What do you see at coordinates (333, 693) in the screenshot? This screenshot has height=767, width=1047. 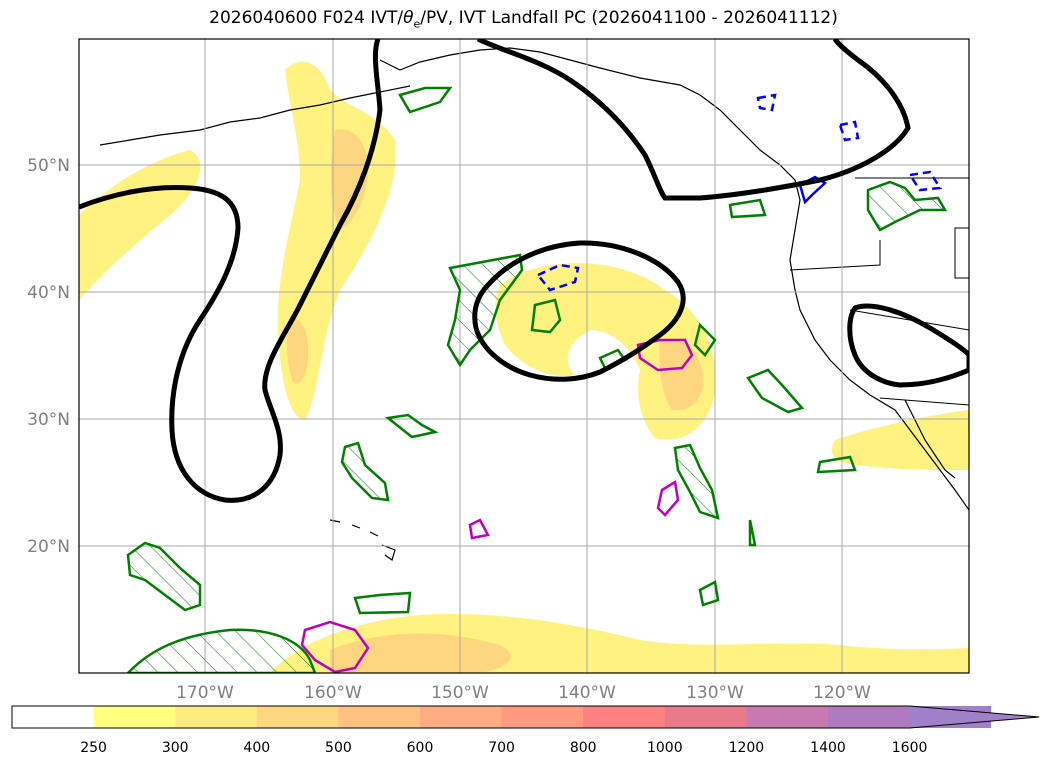 I see `lon-label-160w: 160°W` at bounding box center [333, 693].